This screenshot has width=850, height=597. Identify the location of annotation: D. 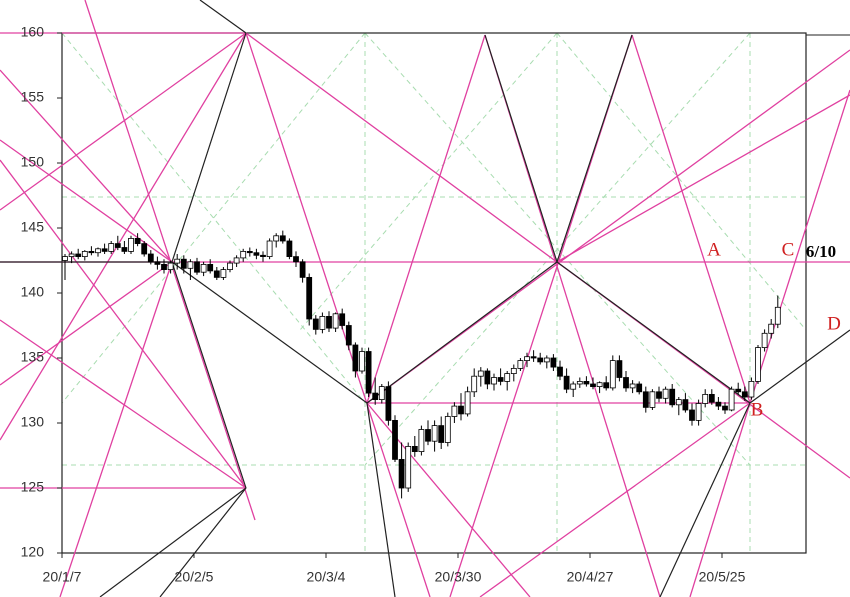
(834, 323).